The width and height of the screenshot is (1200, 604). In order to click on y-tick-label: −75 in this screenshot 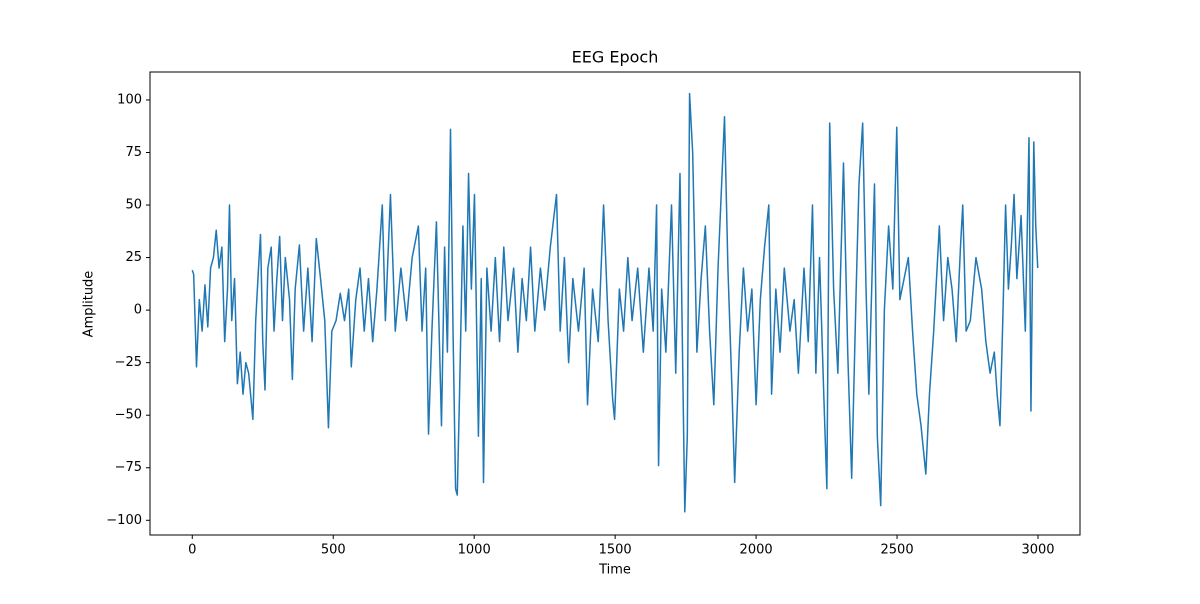, I will do `click(128, 467)`.